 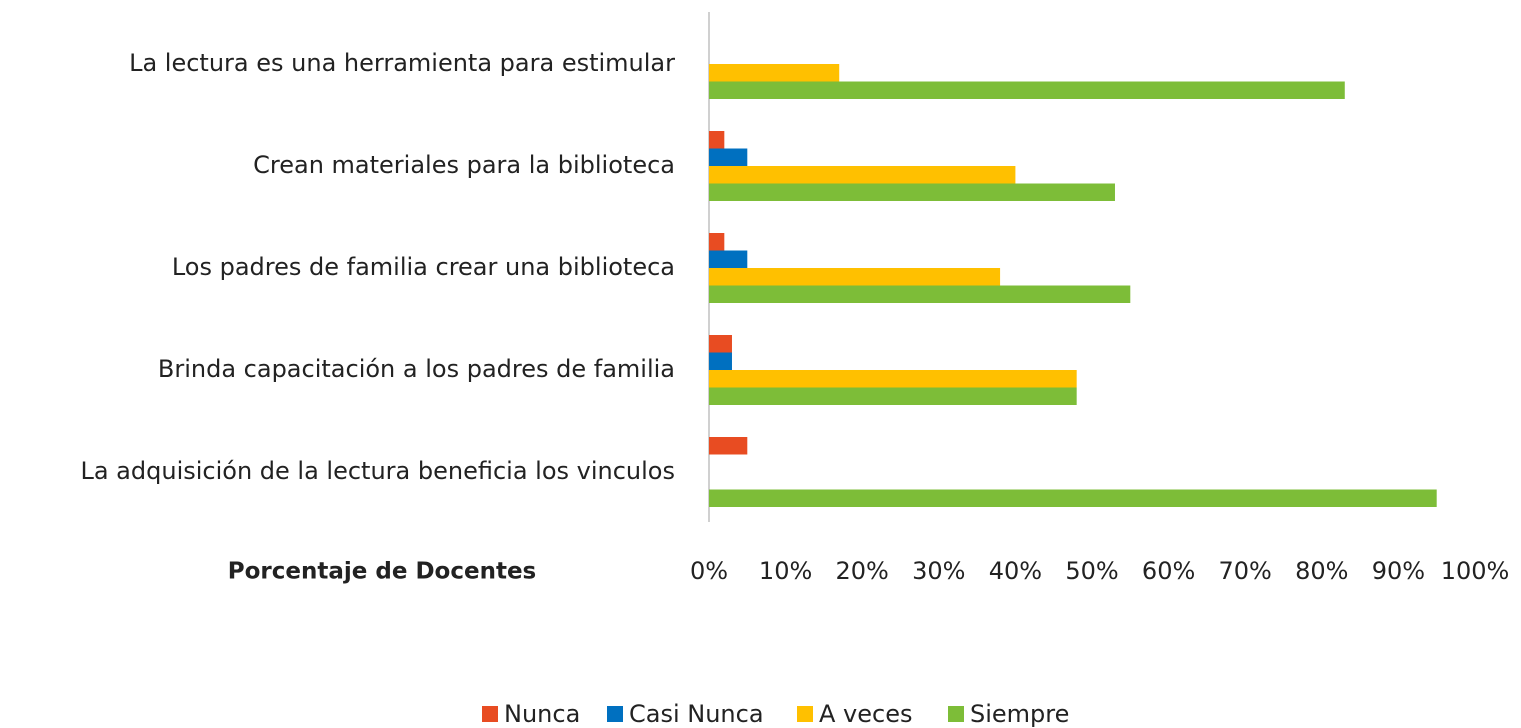 I want to click on legend-label: A veces, so click(x=865, y=714).